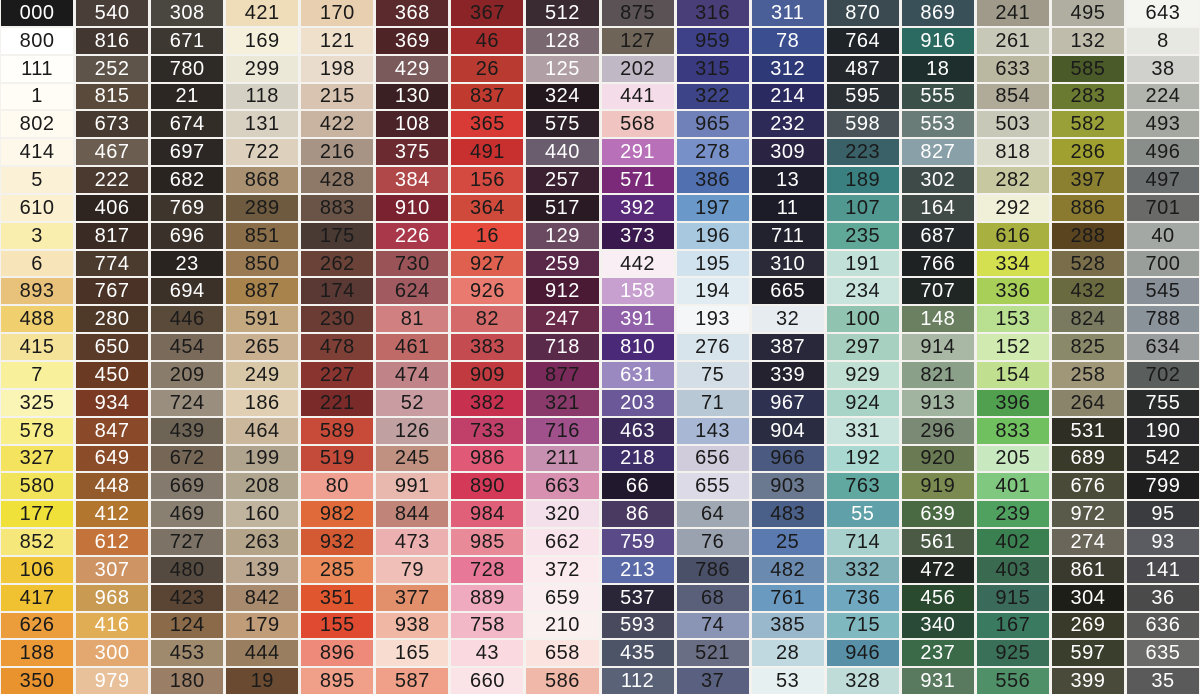 The height and width of the screenshot is (694, 1200). Describe the element at coordinates (187, 180) in the screenshot. I see `color-swatch: 682` at that location.